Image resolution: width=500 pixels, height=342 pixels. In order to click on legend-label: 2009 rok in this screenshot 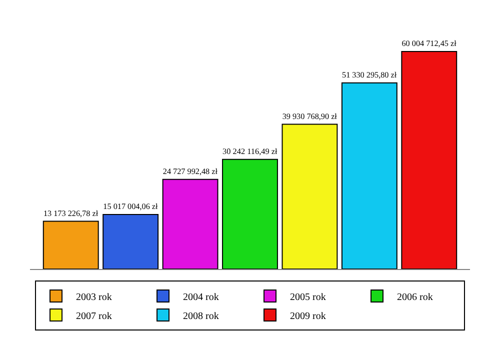, I will do `click(308, 316)`.